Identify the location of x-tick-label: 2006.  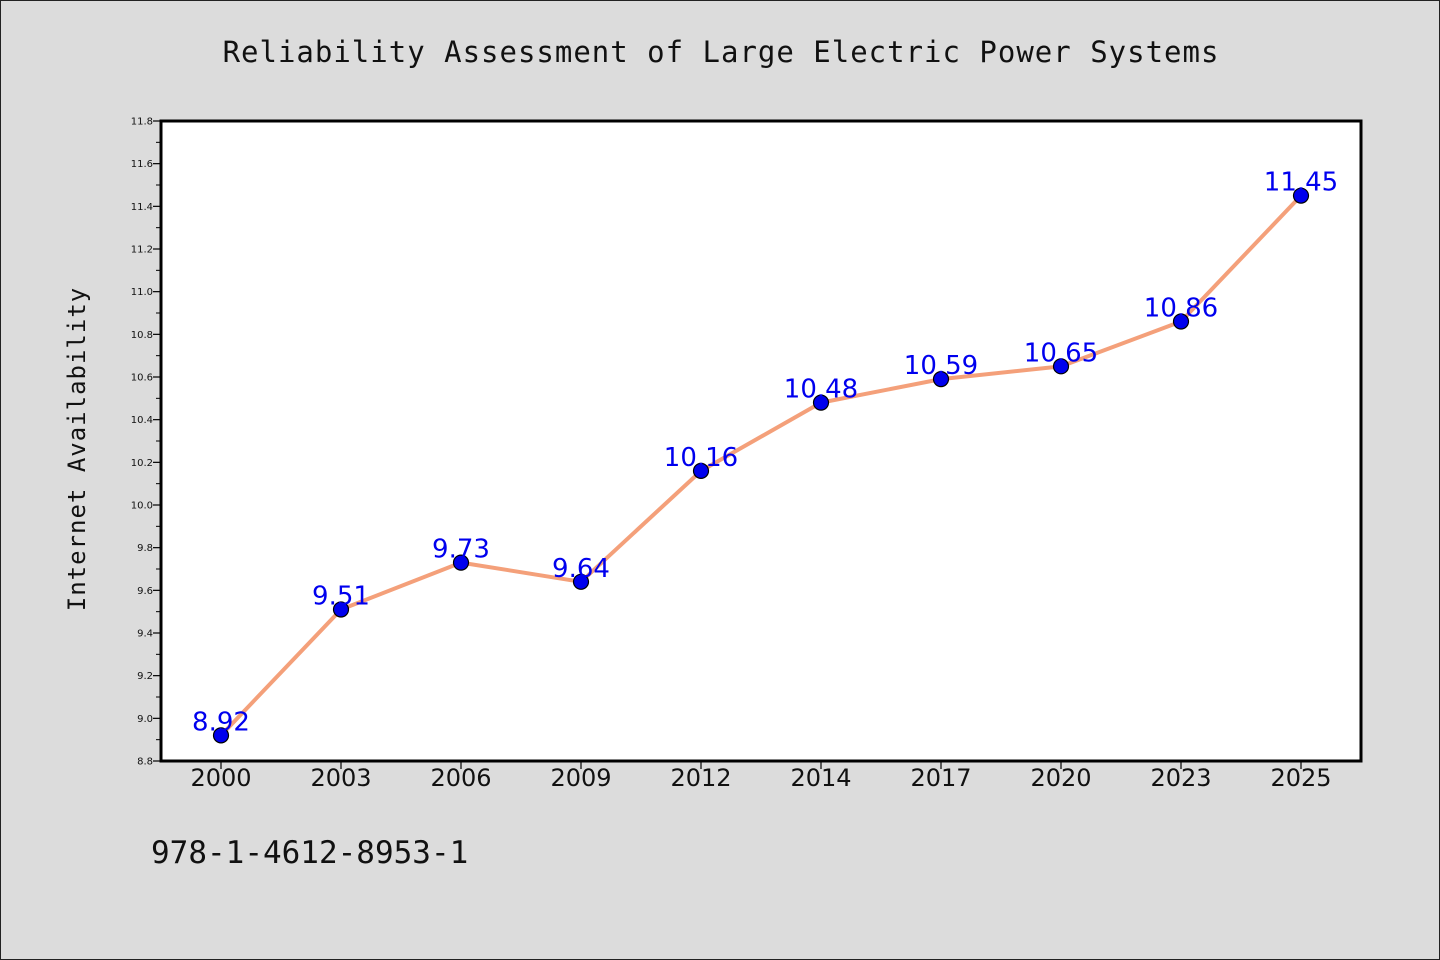
(460, 778).